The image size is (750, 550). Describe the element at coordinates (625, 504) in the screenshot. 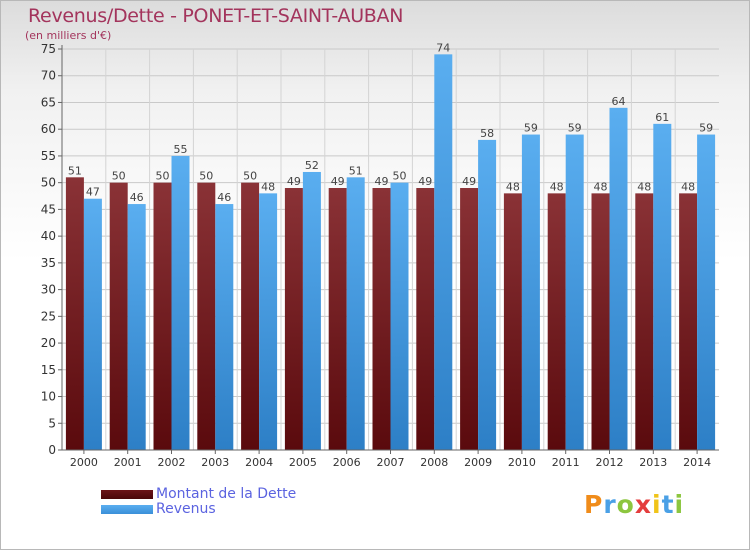

I see `logo-letter: o` at that location.